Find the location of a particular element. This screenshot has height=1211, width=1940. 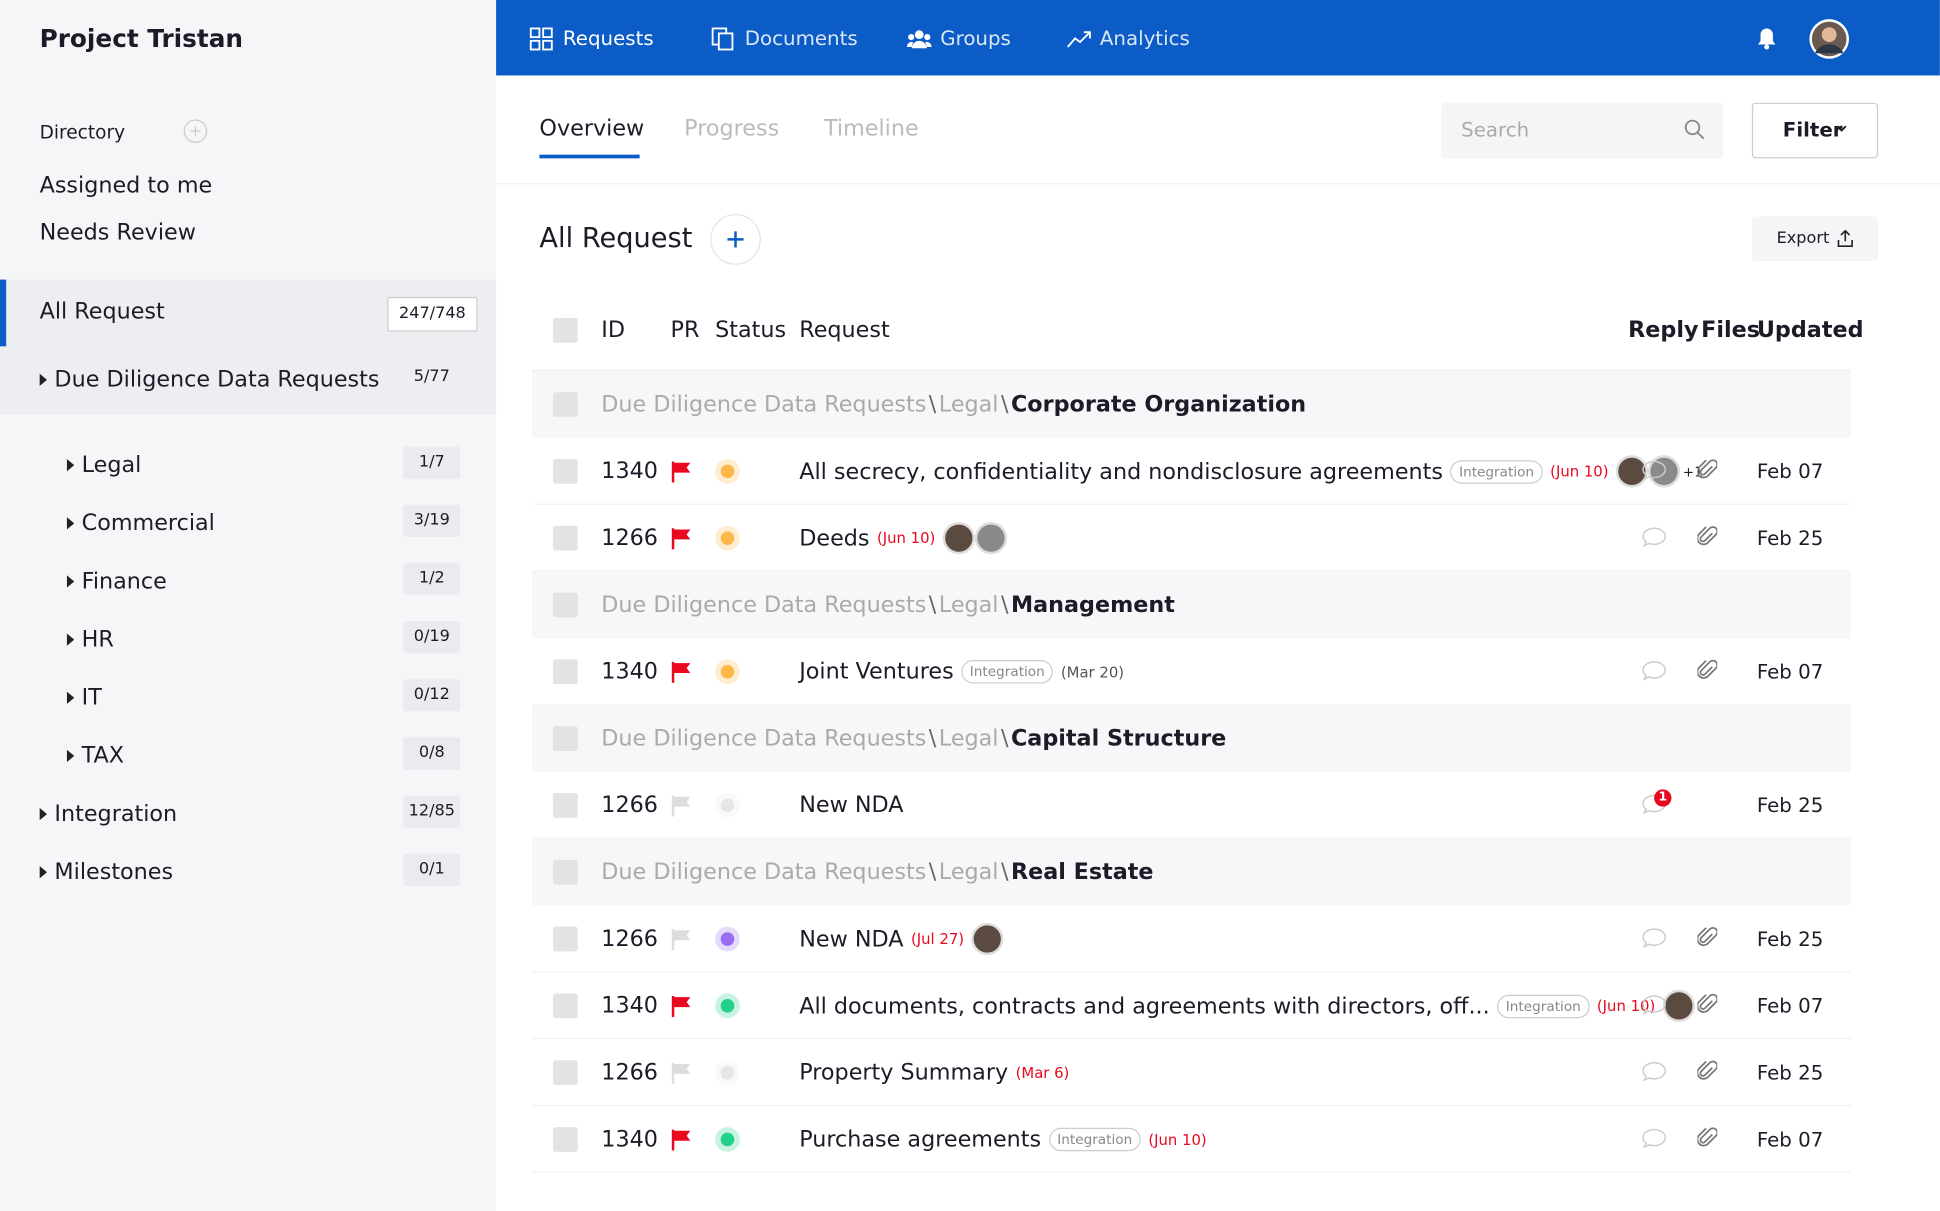

sidebar-item: Commercial is located at coordinates (148, 523).